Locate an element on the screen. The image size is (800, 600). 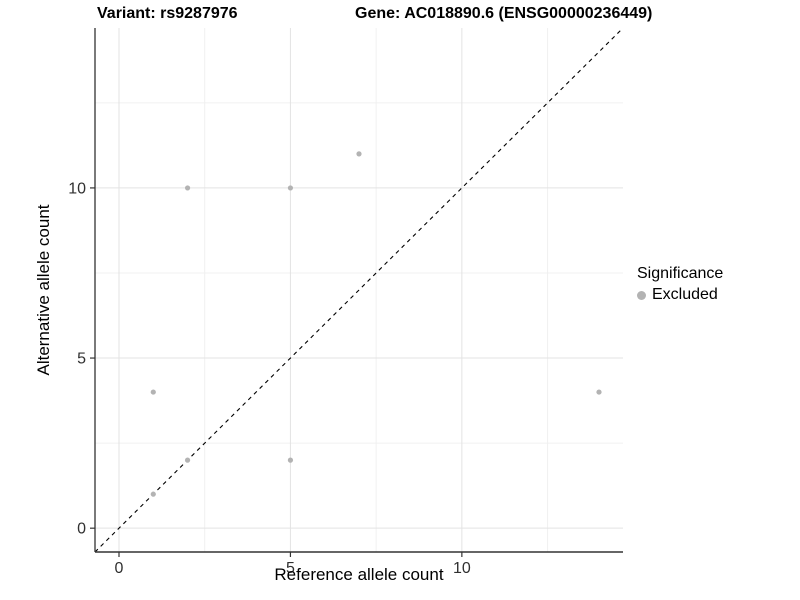
legend-entry-label: Excluded is located at coordinates (685, 294).